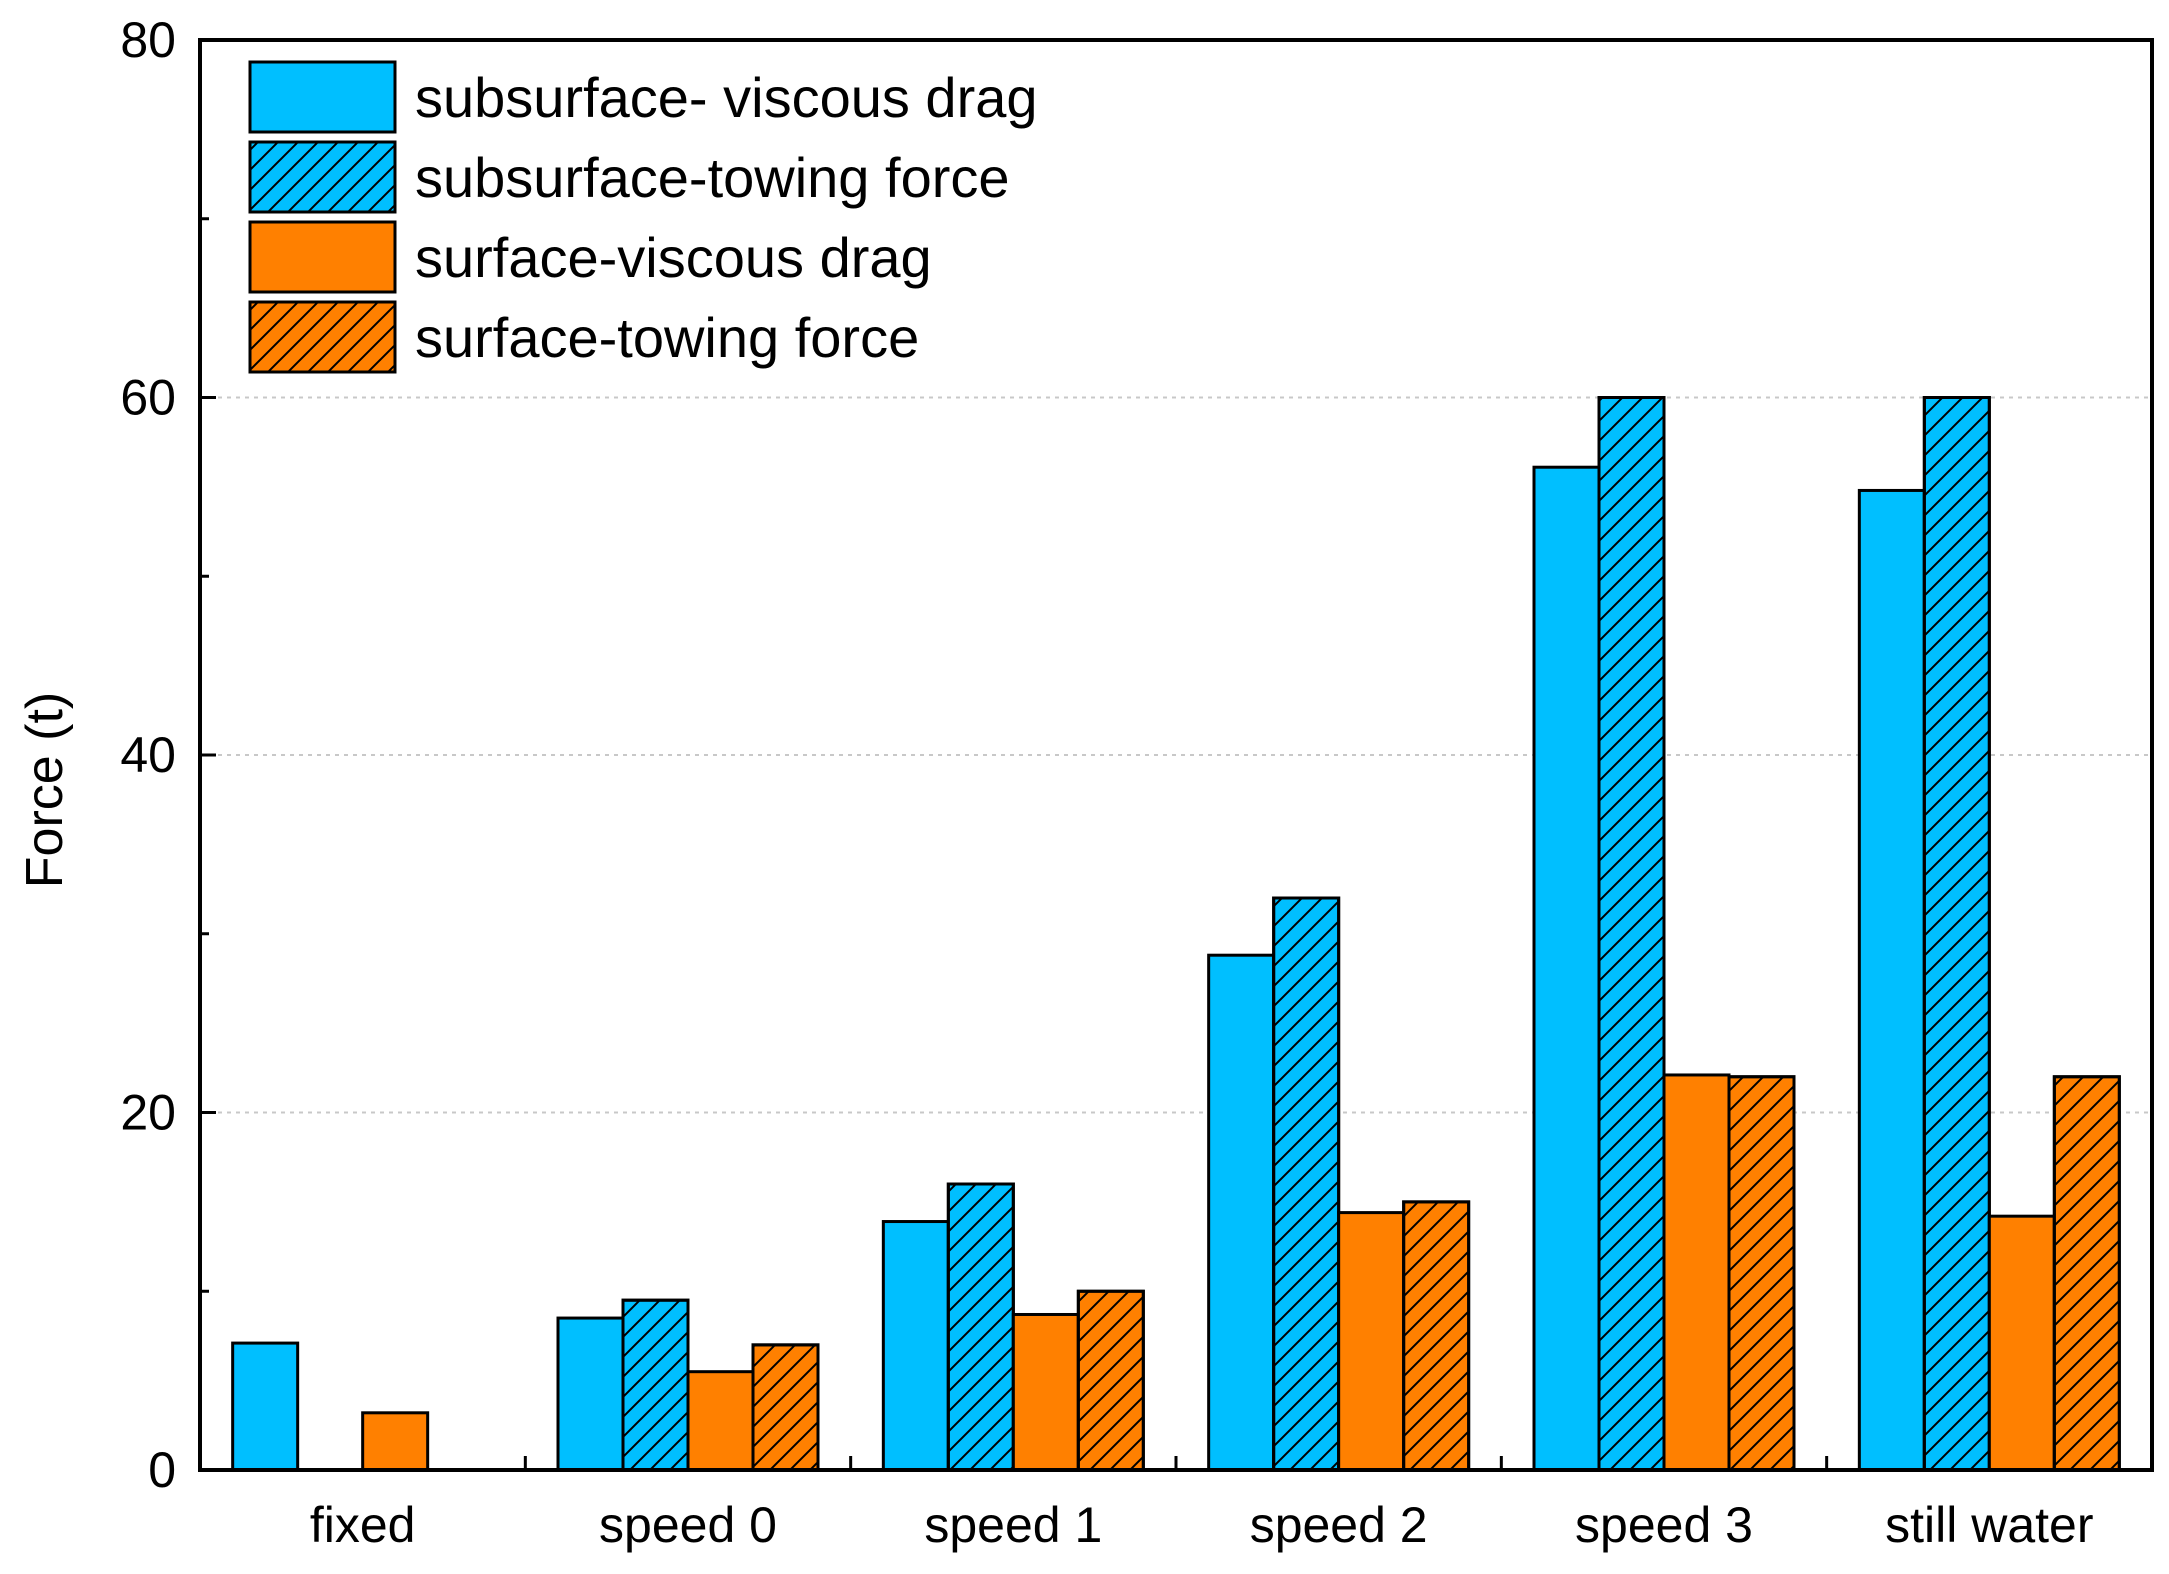 This screenshot has width=2169, height=1574. Describe the element at coordinates (322, 97) in the screenshot. I see `legend-swatch-subsurface-viscous-drag` at that location.